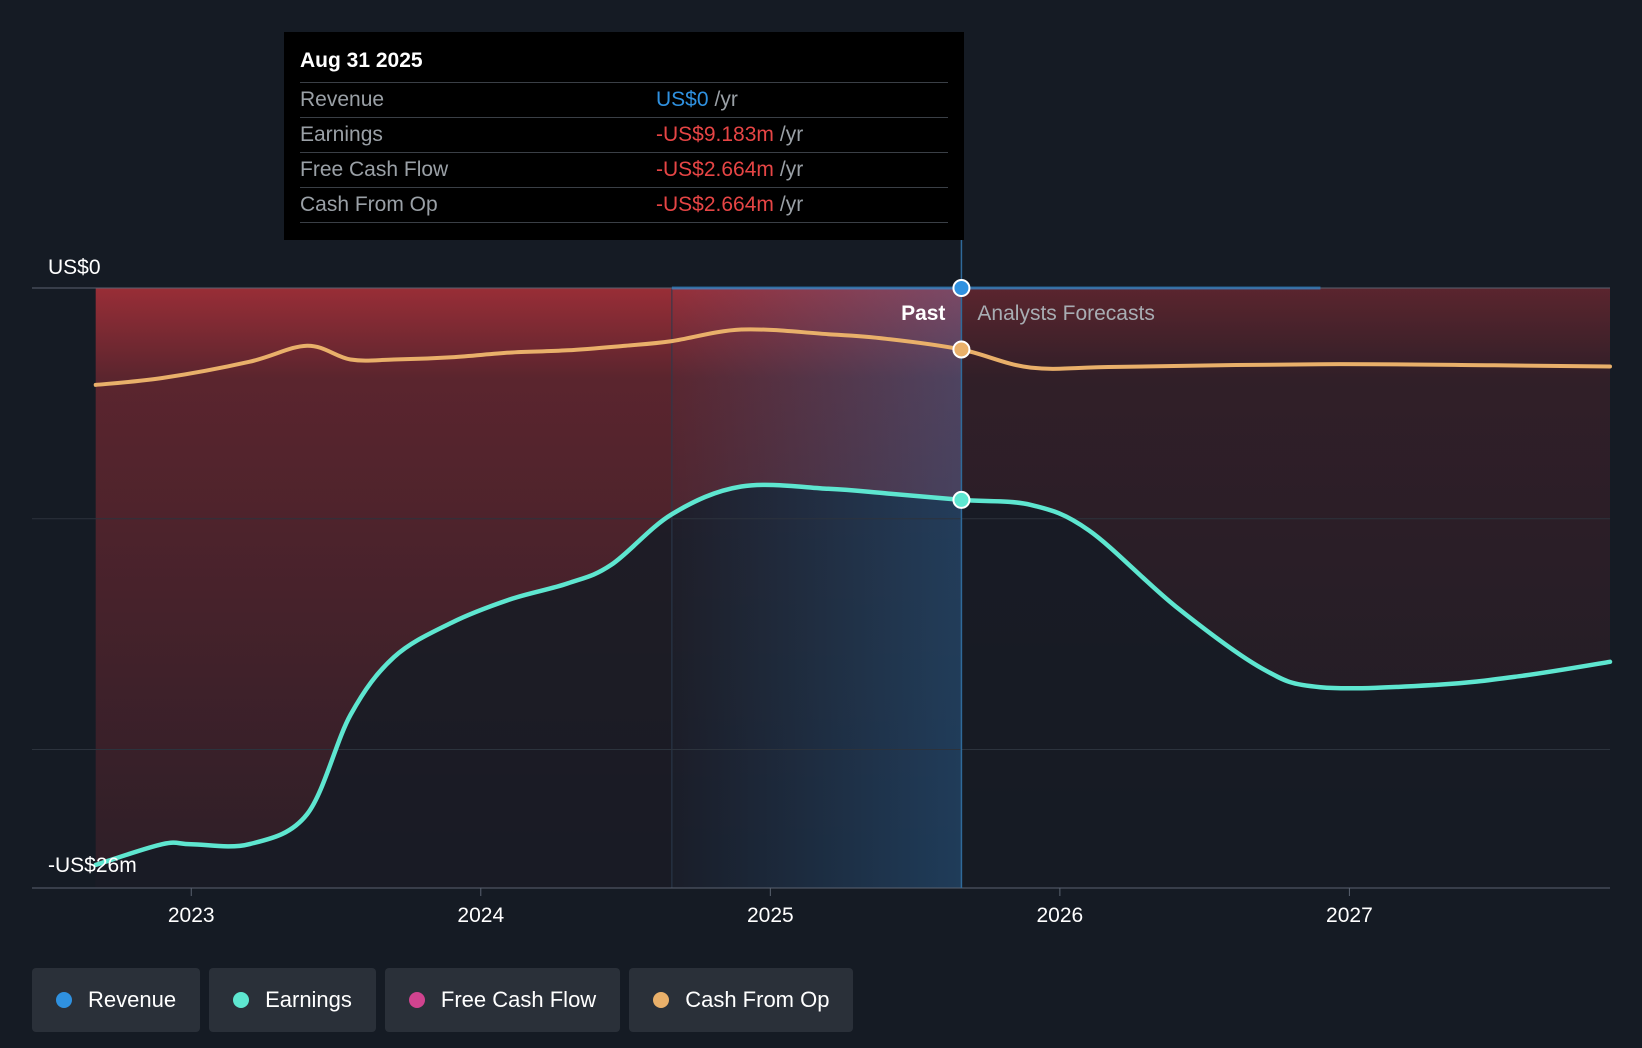  Describe the element at coordinates (132, 999) in the screenshot. I see `legend-label: Revenue` at that location.